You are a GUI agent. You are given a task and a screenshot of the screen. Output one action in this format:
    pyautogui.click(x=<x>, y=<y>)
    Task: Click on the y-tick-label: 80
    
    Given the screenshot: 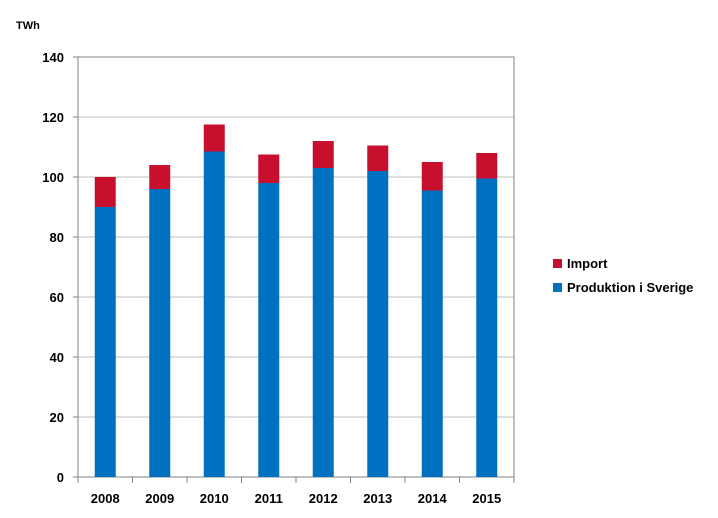 What is the action you would take?
    pyautogui.click(x=57, y=237)
    